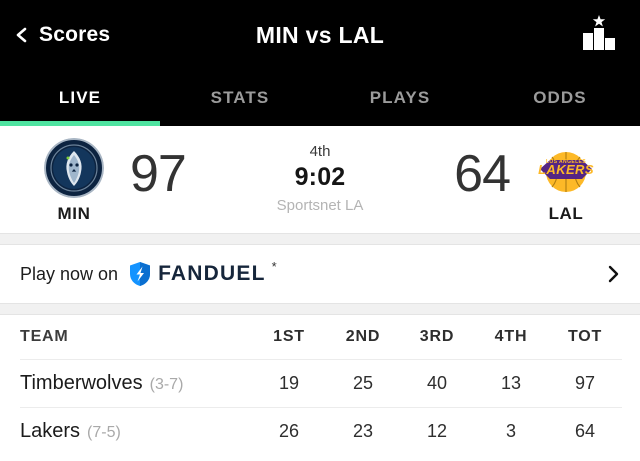 This screenshot has height=461, width=640. I want to click on column-header-1st: 1ST, so click(289, 336).